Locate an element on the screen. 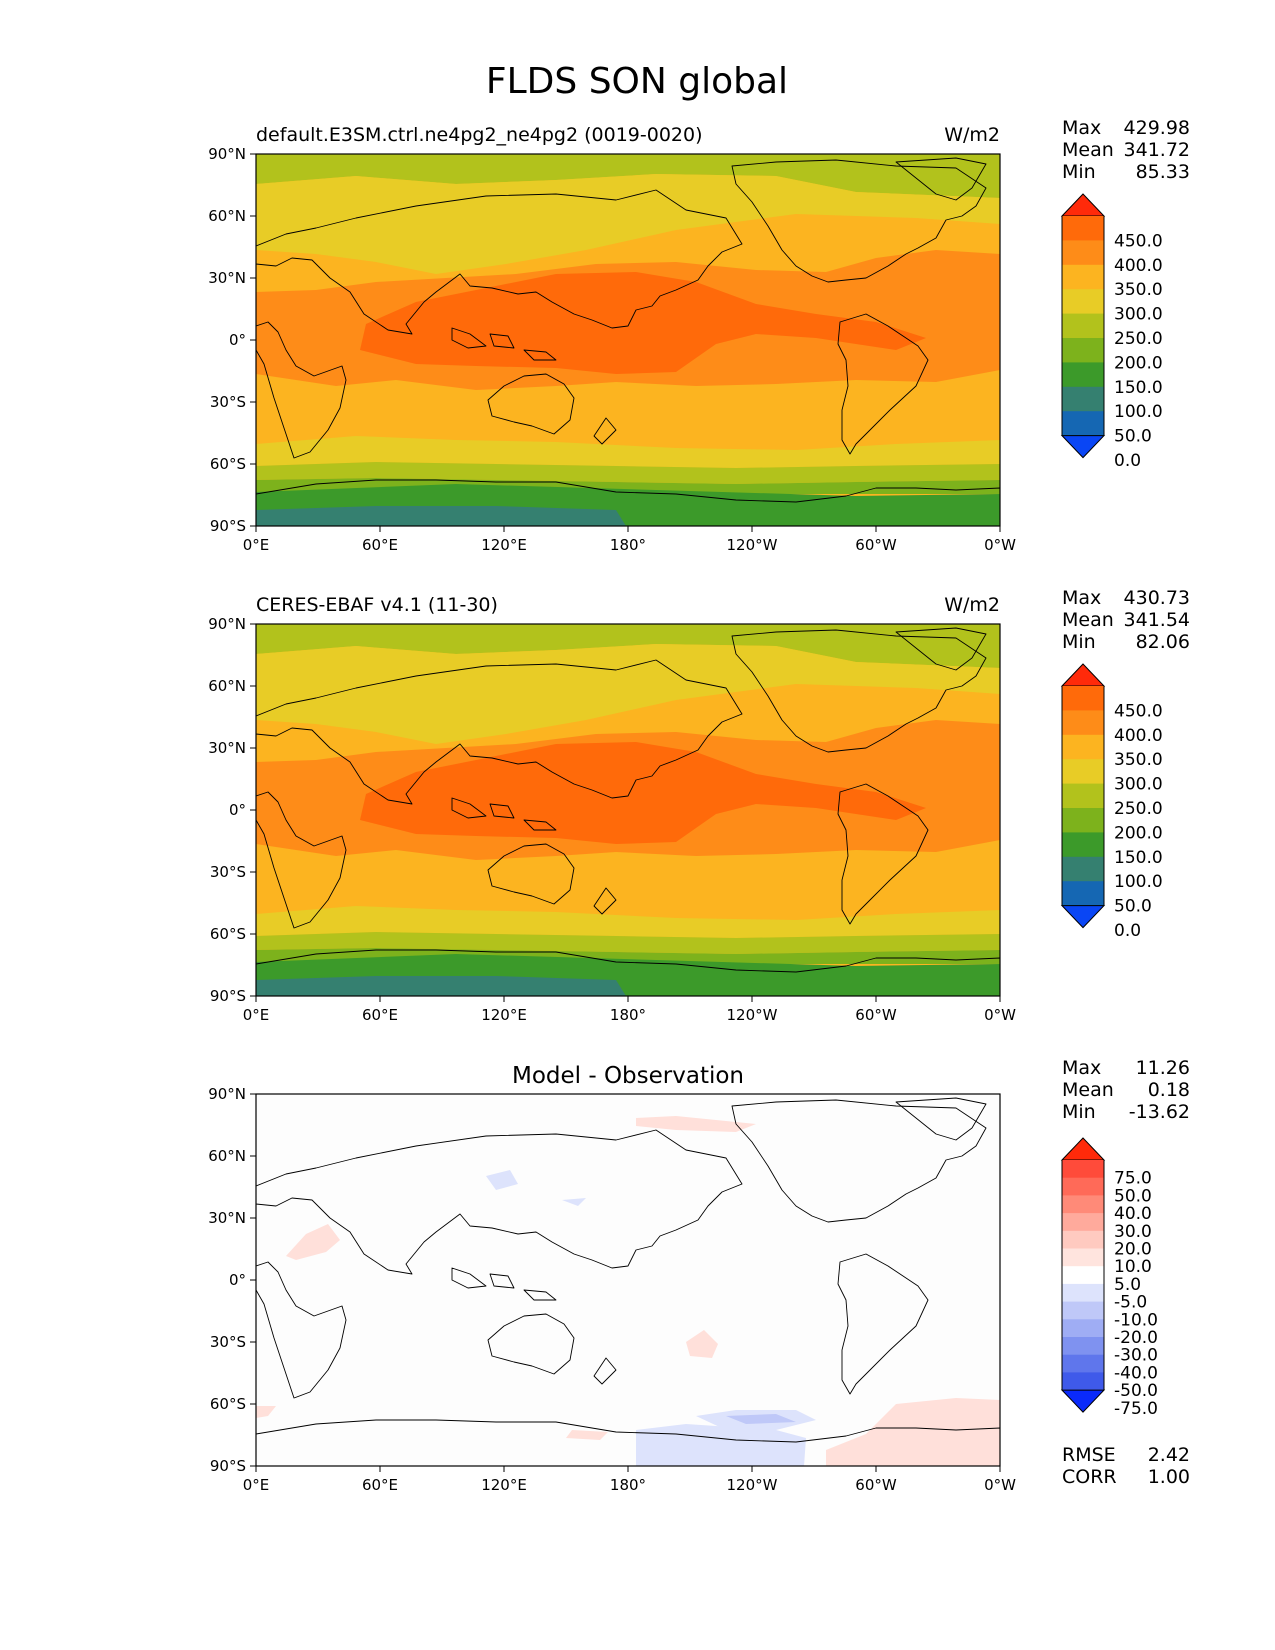 This screenshot has width=1275, height=1650. lat-tick-label: 0° is located at coordinates (237, 340).